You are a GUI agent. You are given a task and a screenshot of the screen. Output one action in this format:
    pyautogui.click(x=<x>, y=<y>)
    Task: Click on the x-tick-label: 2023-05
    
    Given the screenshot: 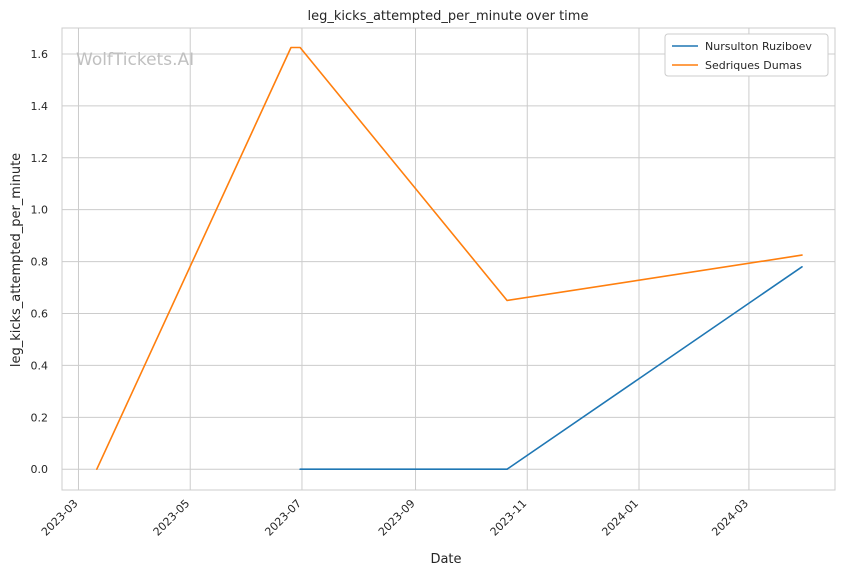 What is the action you would take?
    pyautogui.click(x=172, y=518)
    